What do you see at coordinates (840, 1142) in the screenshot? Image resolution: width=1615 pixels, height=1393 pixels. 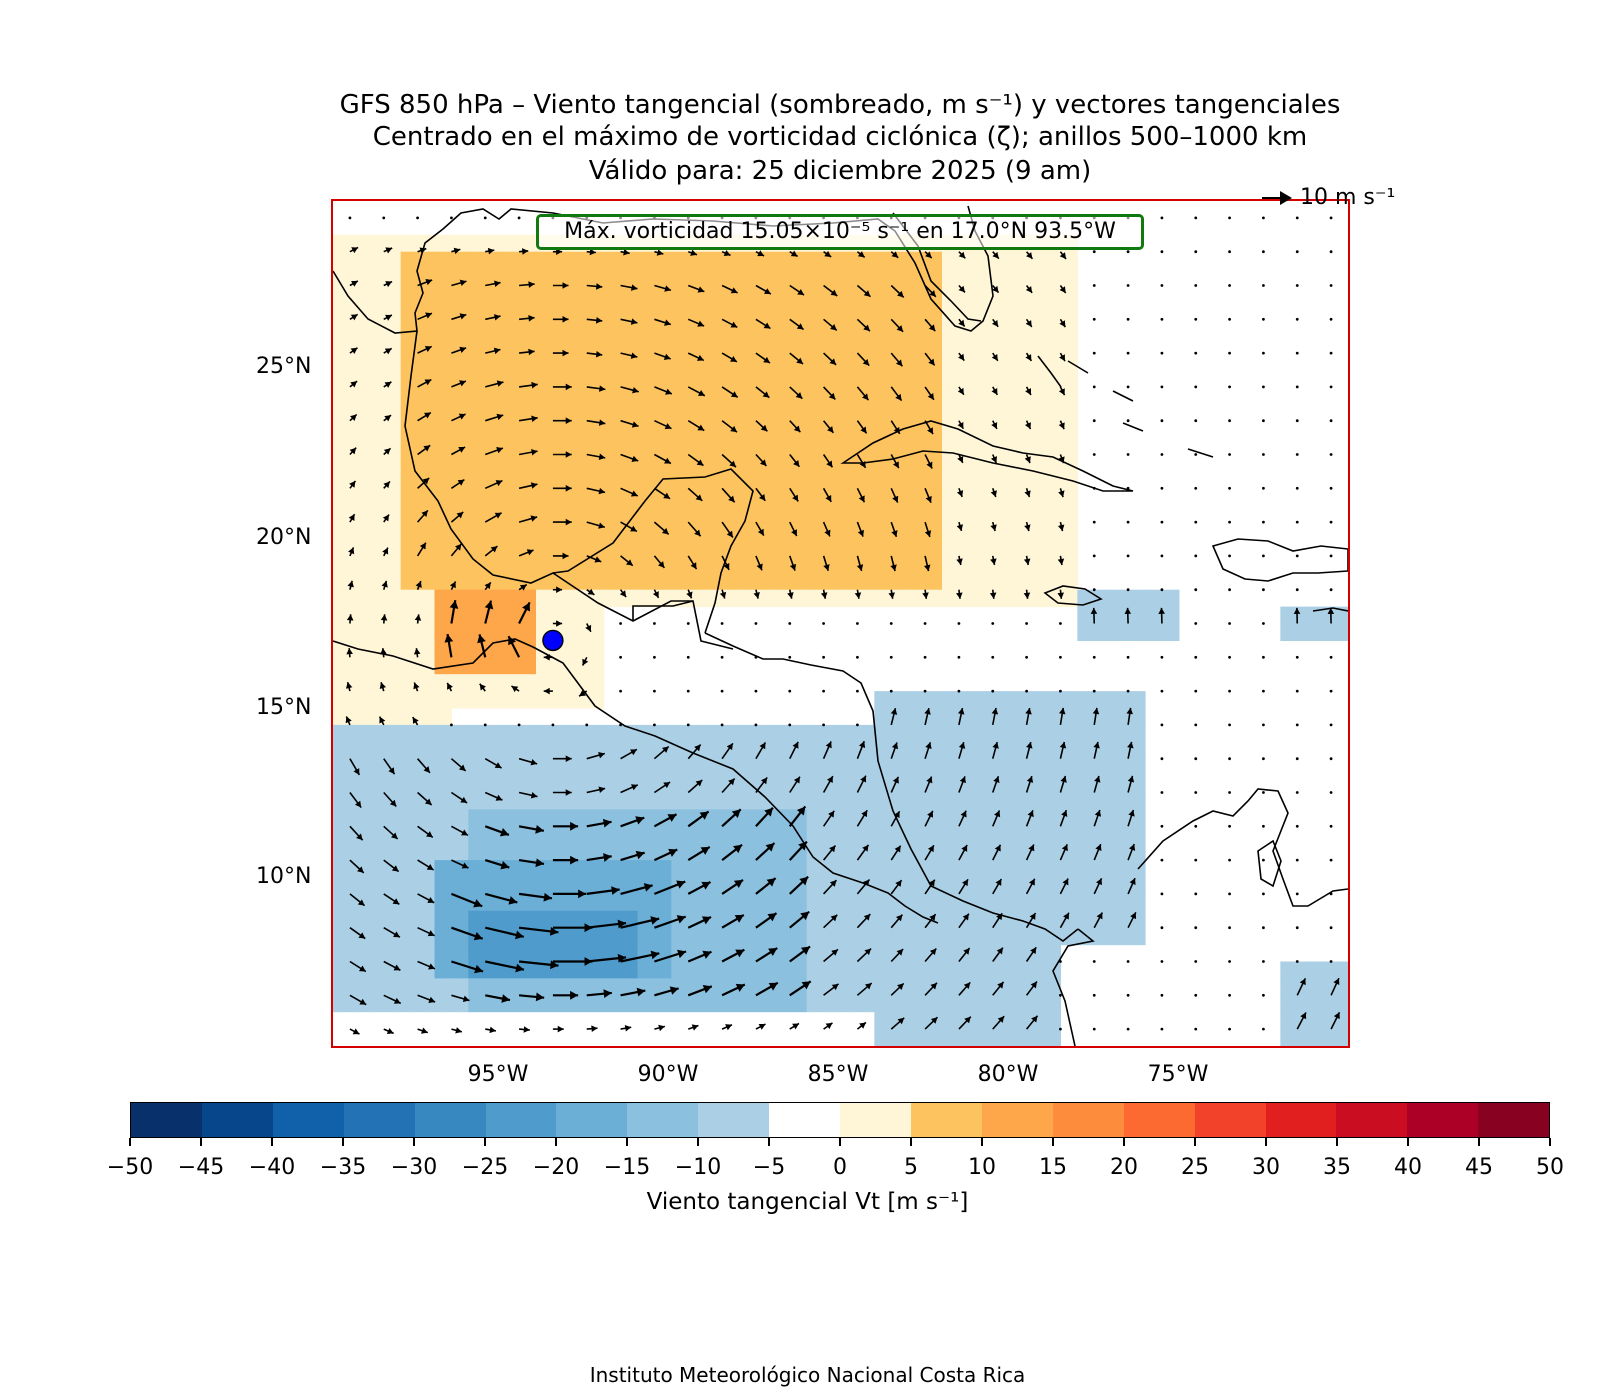 I see `colorbar-tick` at bounding box center [840, 1142].